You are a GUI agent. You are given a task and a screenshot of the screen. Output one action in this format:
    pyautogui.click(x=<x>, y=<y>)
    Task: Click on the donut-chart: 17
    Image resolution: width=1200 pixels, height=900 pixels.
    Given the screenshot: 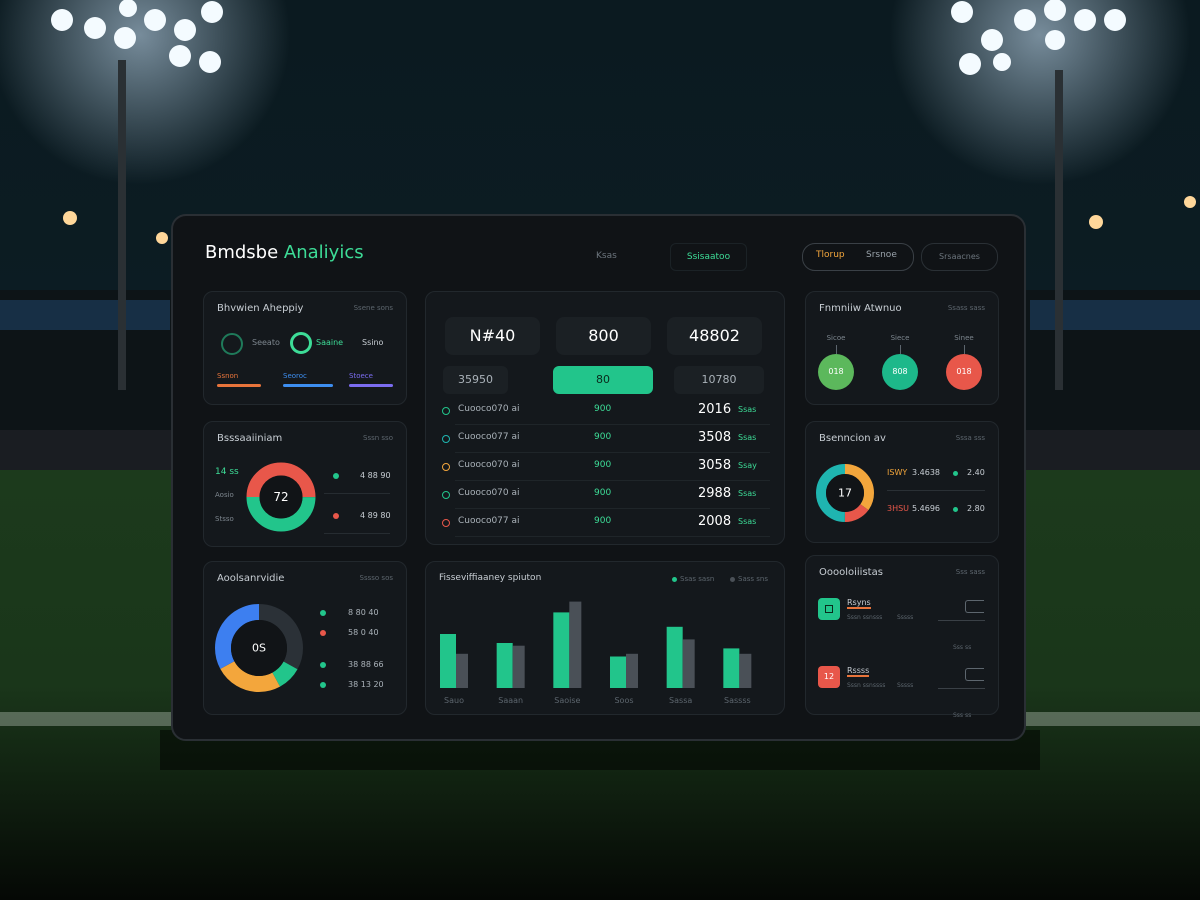 What is the action you would take?
    pyautogui.click(x=845, y=493)
    